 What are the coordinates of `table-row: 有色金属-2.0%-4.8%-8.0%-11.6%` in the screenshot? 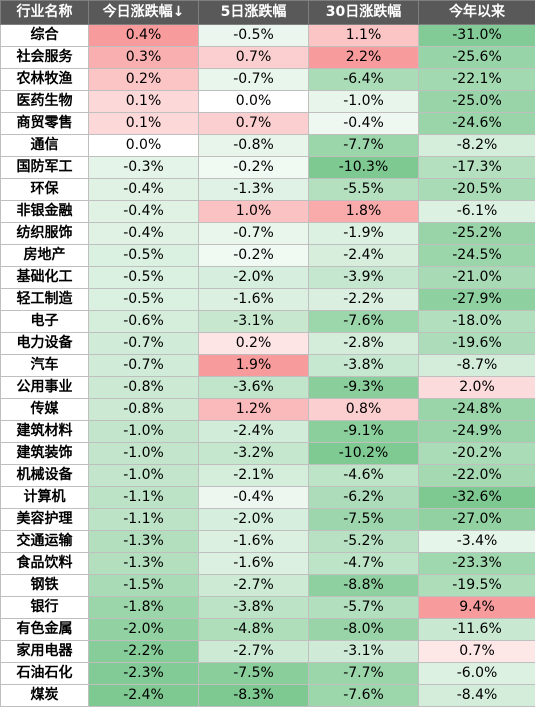 It's located at (268, 630).